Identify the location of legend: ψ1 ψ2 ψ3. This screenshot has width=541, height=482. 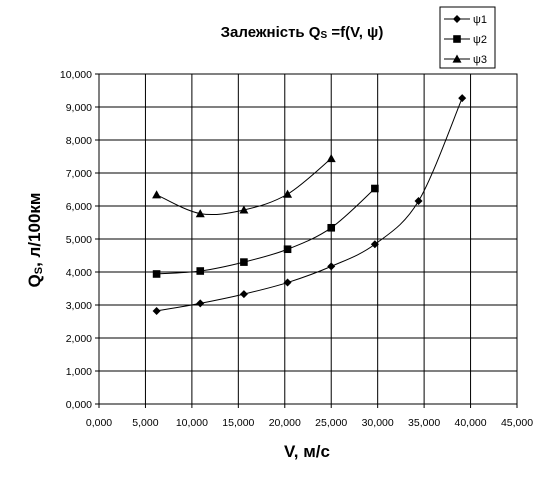
(467, 37).